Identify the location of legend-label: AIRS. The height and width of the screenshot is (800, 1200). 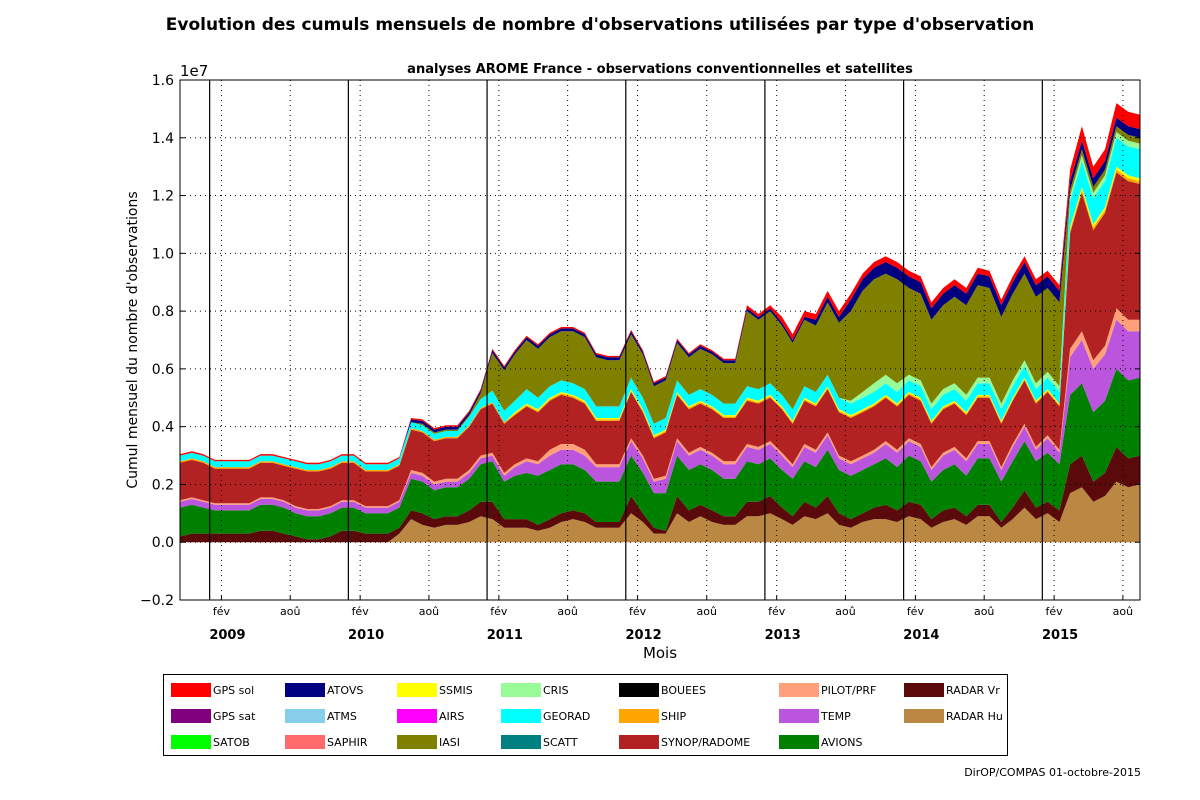
(452, 716).